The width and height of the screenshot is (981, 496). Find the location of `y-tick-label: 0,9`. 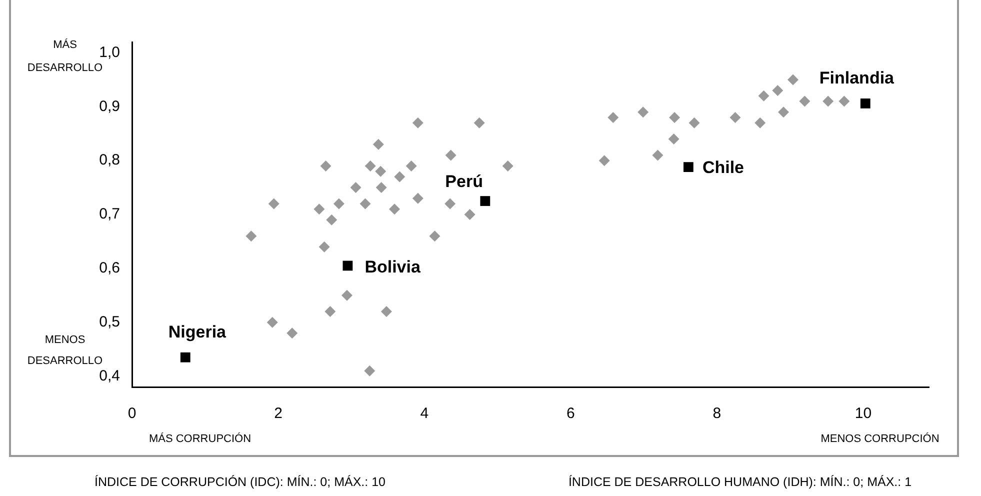

y-tick-label: 0,9 is located at coordinates (109, 106).